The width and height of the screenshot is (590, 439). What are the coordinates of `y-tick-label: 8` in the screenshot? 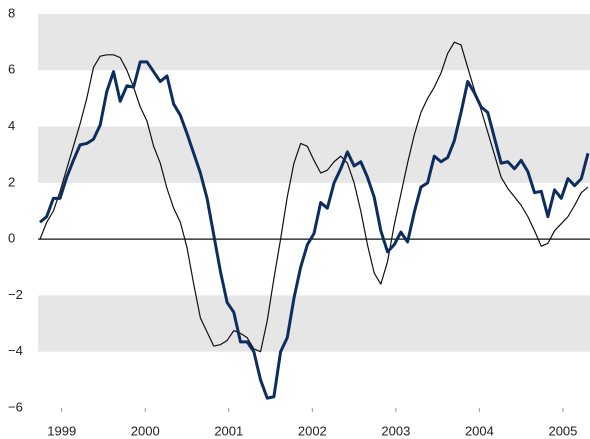 It's located at (11, 12).